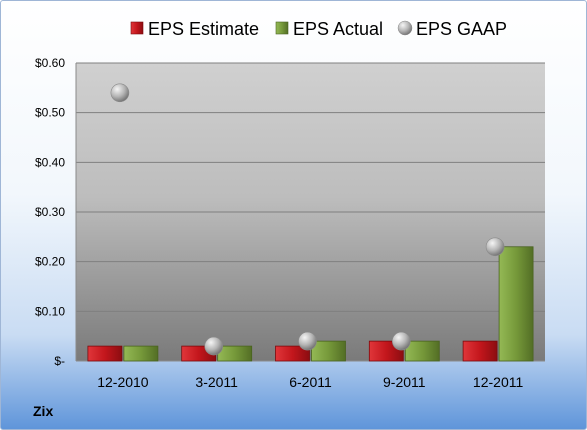 The height and width of the screenshot is (430, 587). Describe the element at coordinates (43, 411) in the screenshot. I see `company-label: Zix` at that location.